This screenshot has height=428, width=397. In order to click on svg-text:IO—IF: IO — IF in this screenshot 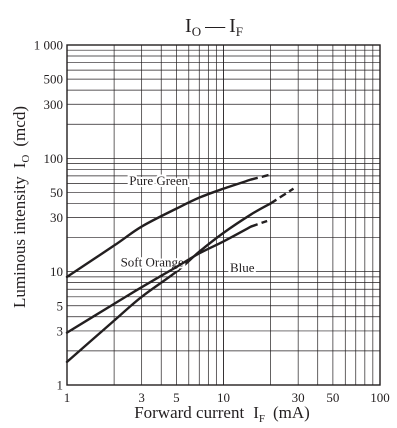, I will do `click(214, 27)`.